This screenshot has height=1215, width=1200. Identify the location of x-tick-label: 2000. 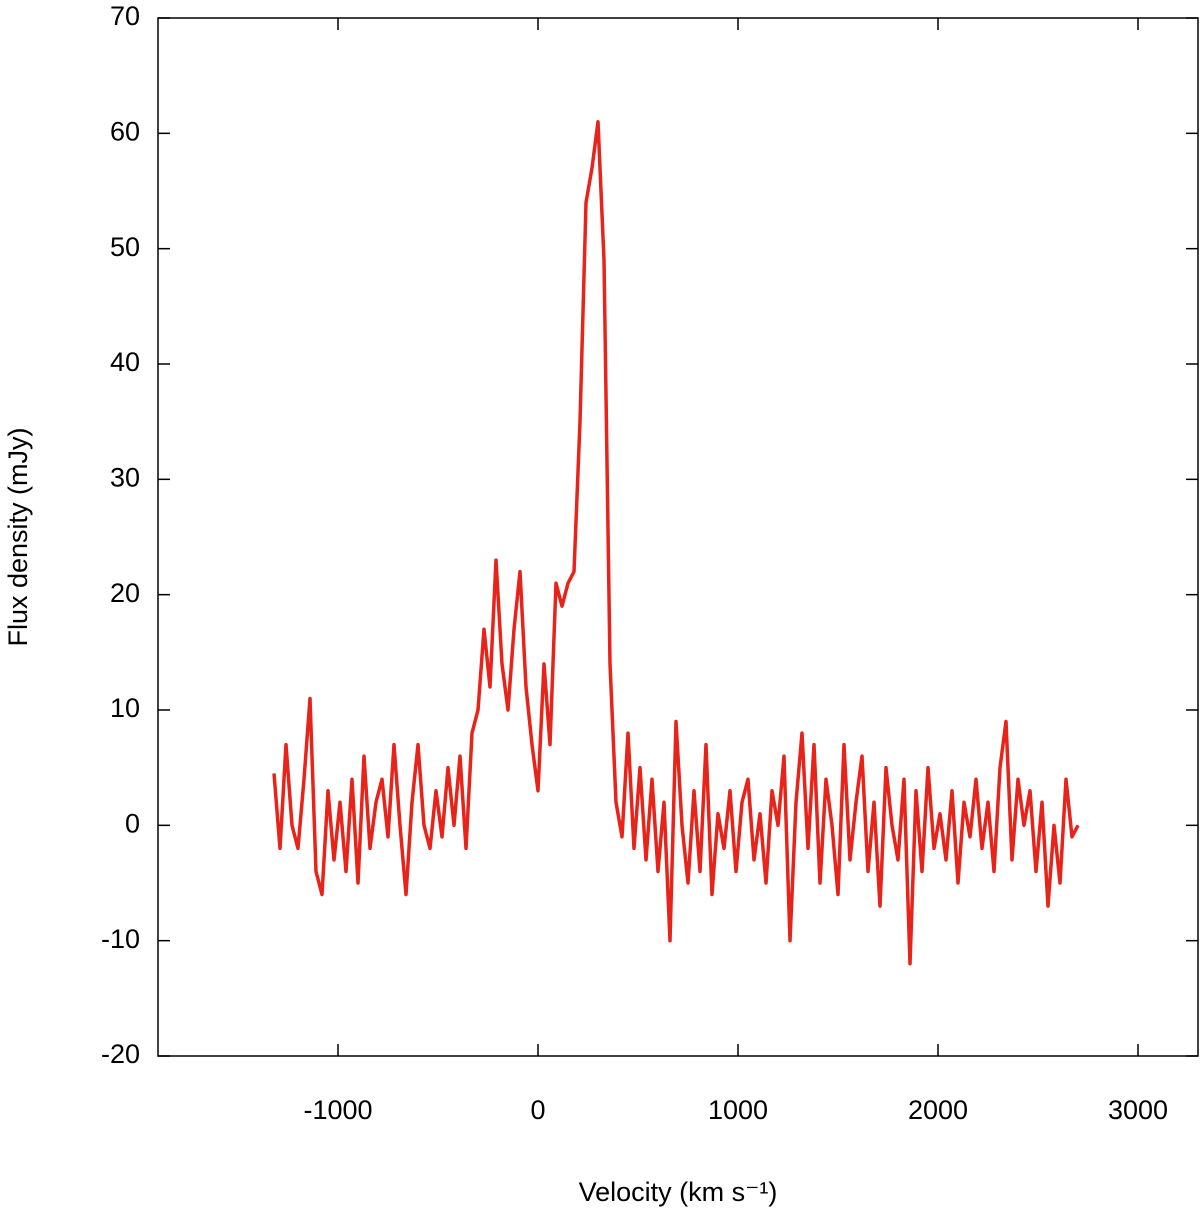
(938, 1110).